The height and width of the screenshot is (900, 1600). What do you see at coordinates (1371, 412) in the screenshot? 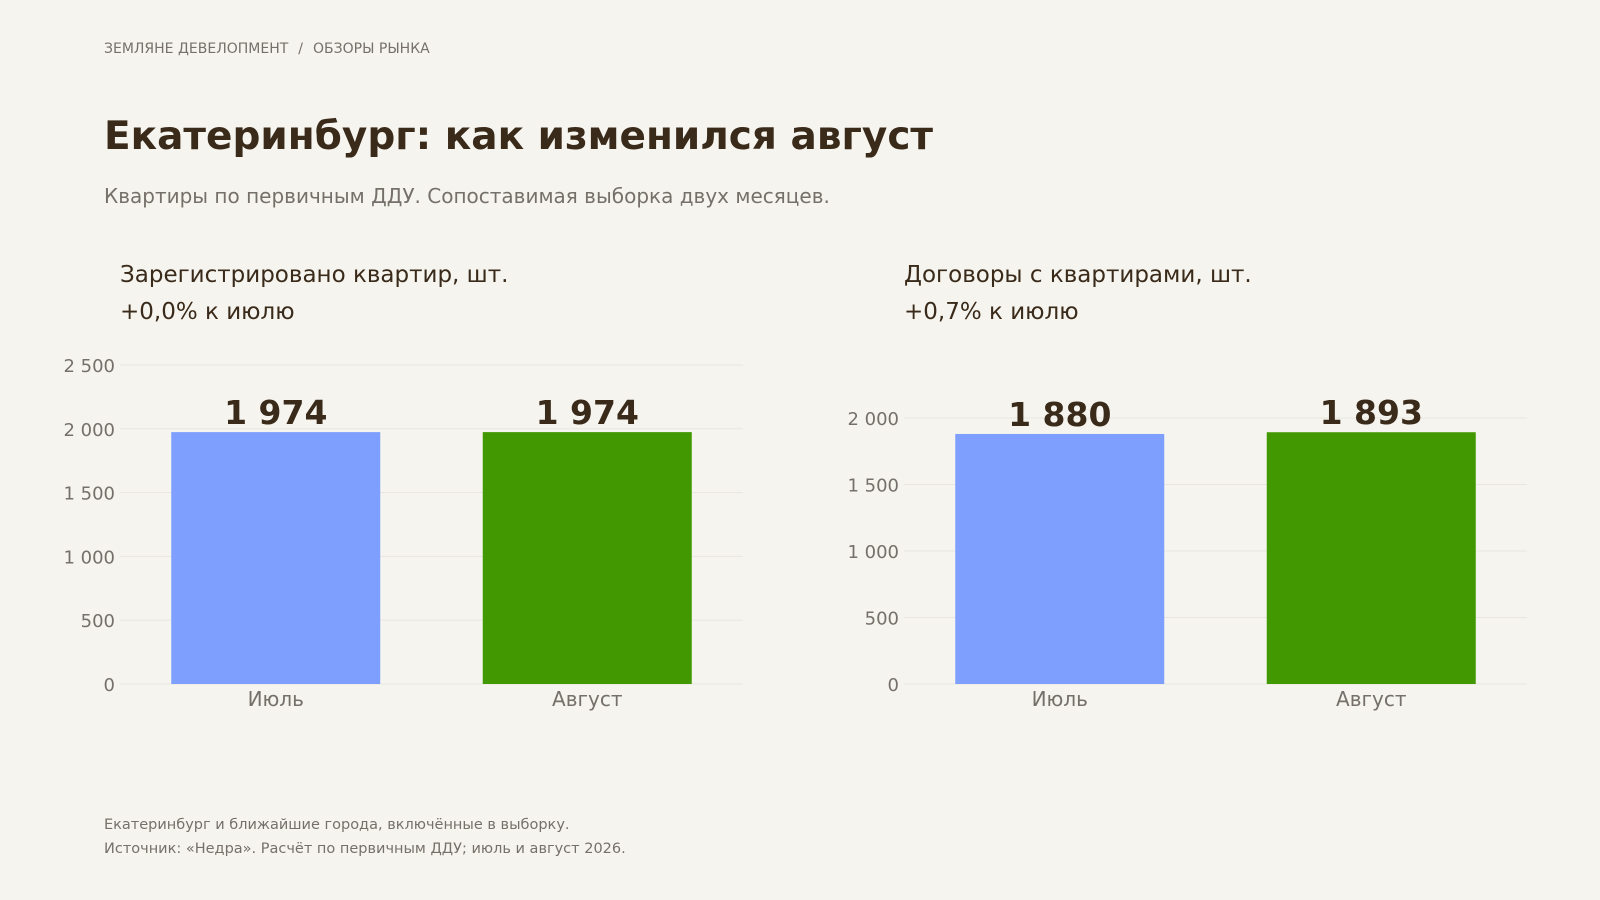
I see `bar-value-label: 1 893` at bounding box center [1371, 412].